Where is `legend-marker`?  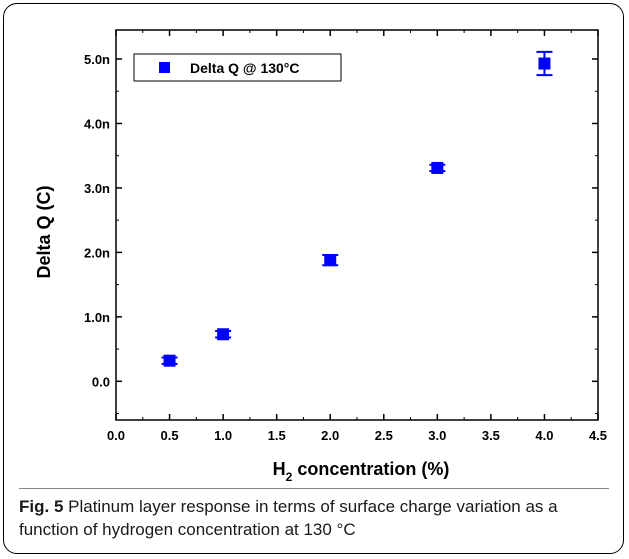 legend-marker is located at coordinates (164, 67).